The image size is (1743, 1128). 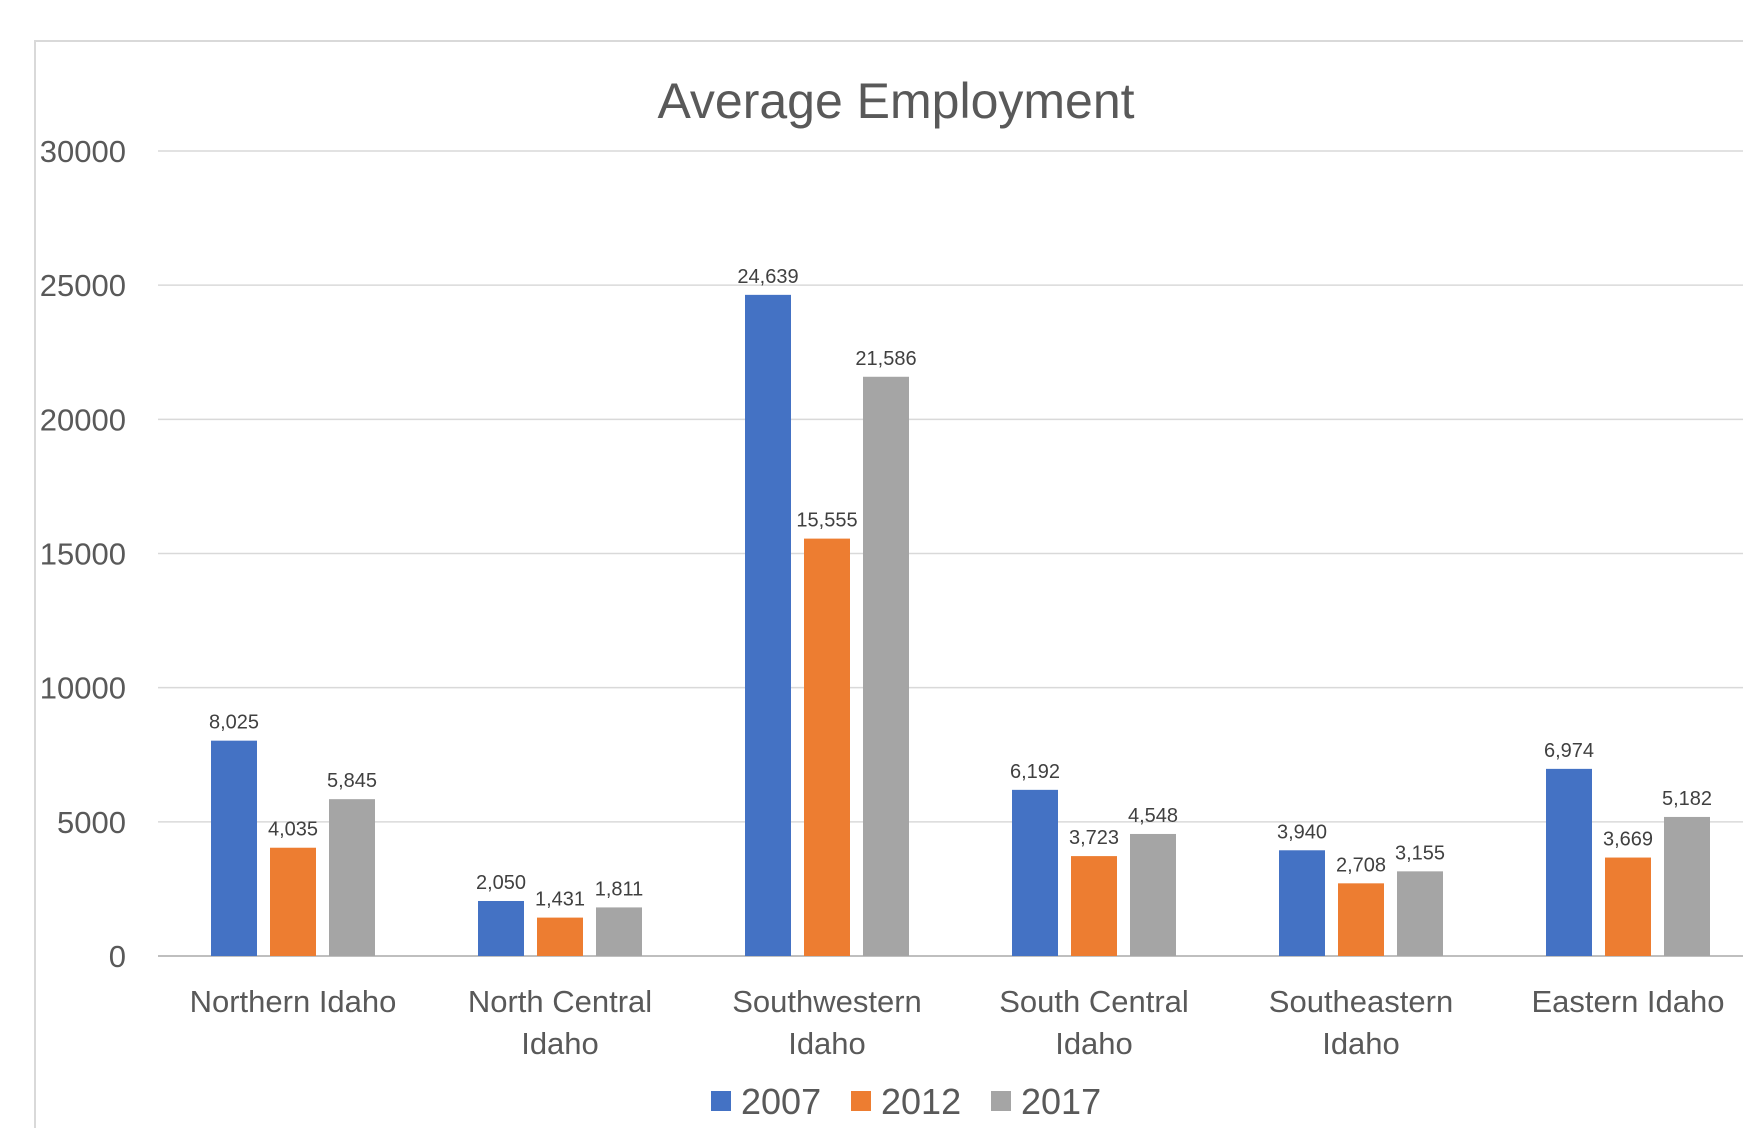 I want to click on x-tick-label: South Central, so click(x=1094, y=1001).